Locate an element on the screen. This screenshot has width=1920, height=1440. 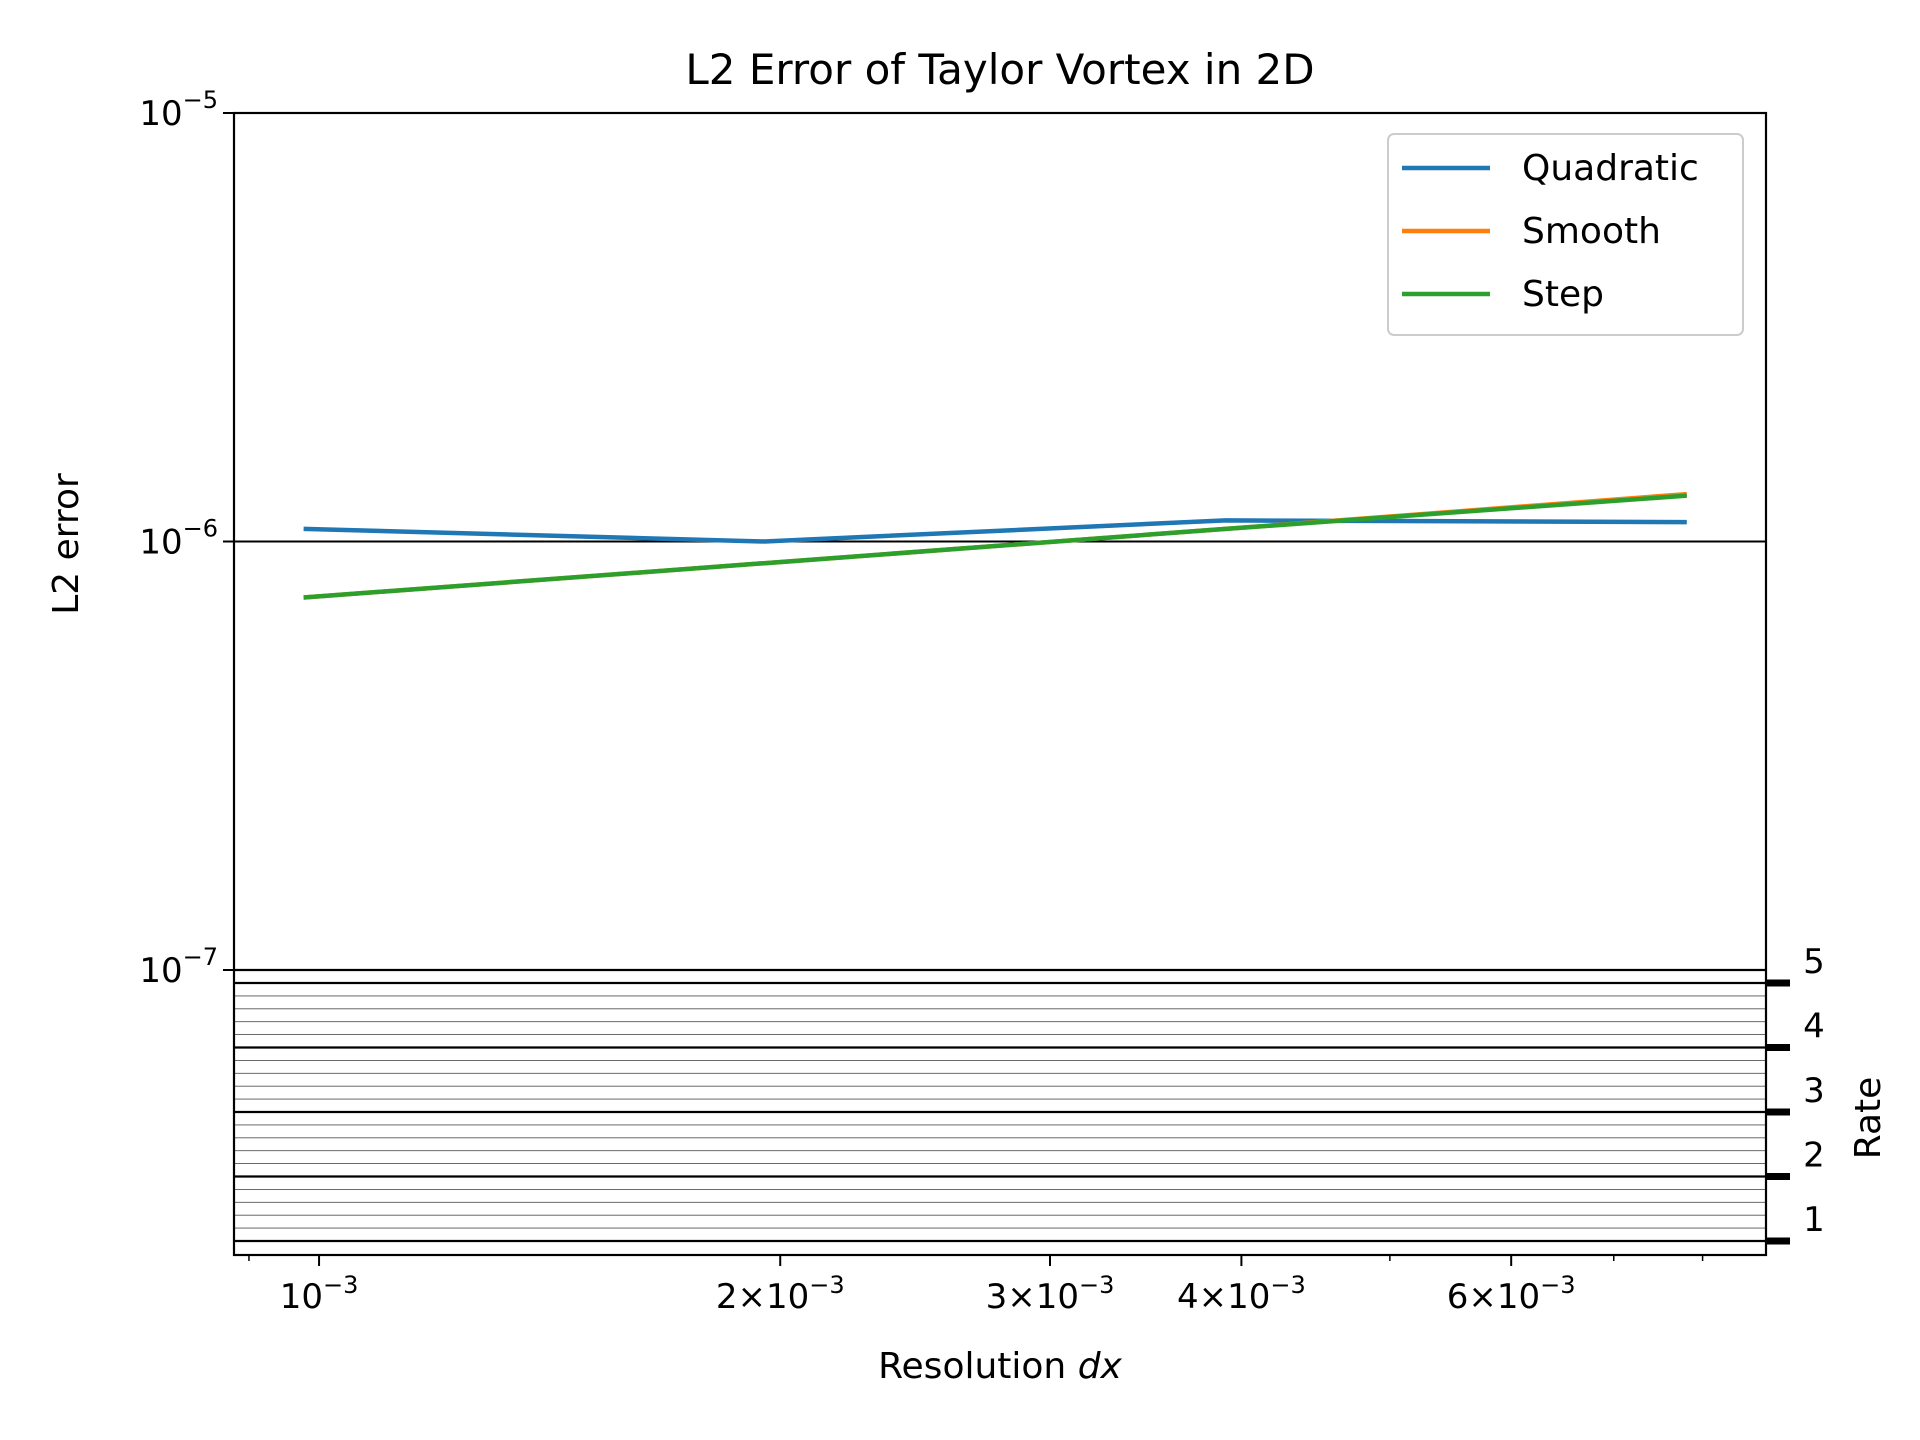
x-tick-label: 4×10⁻³ is located at coordinates (1241, 1294).